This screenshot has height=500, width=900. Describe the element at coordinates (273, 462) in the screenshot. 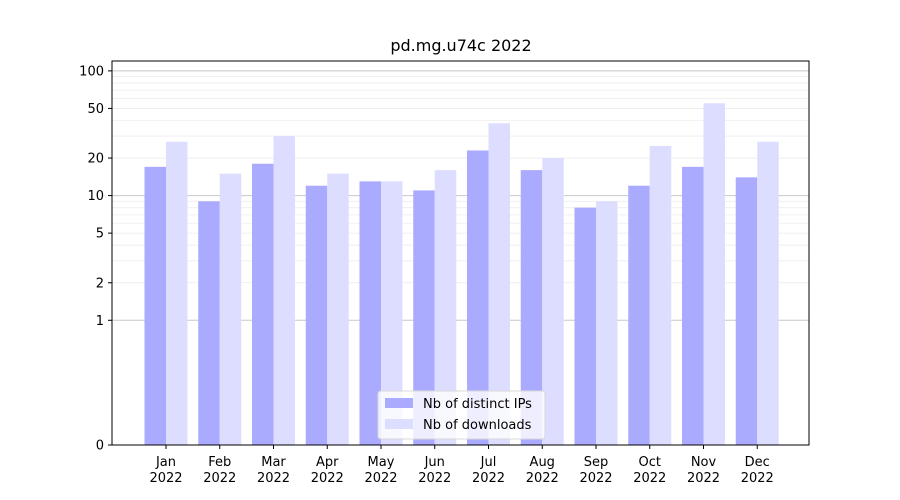

I see `x-tick-label-month: Mar` at that location.